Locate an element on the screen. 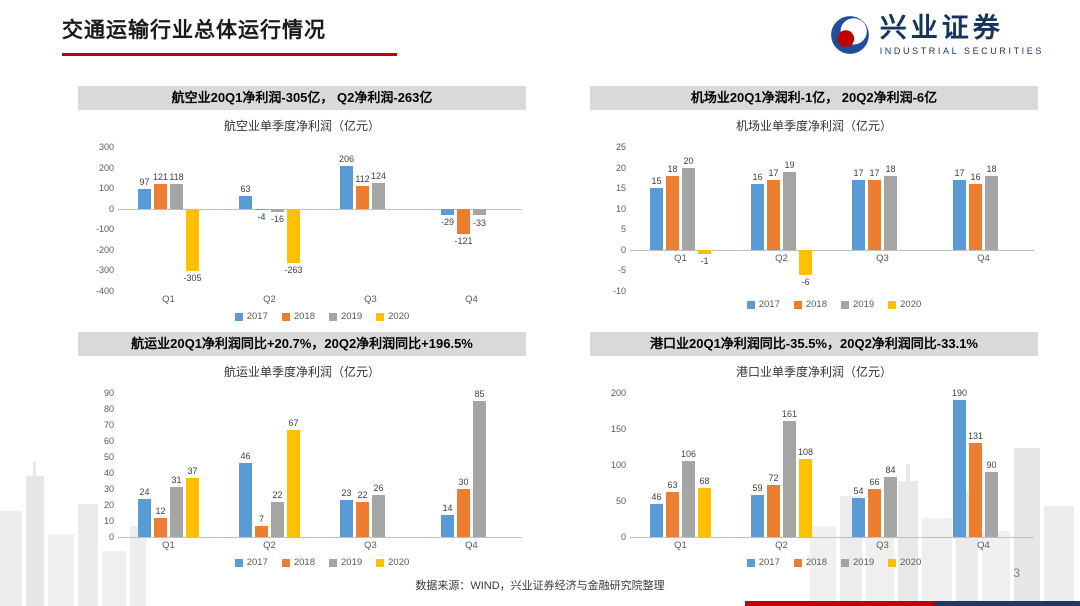 The image size is (1080, 606). title-block: 交通运输行业总体运行情况 is located at coordinates (229, 35).